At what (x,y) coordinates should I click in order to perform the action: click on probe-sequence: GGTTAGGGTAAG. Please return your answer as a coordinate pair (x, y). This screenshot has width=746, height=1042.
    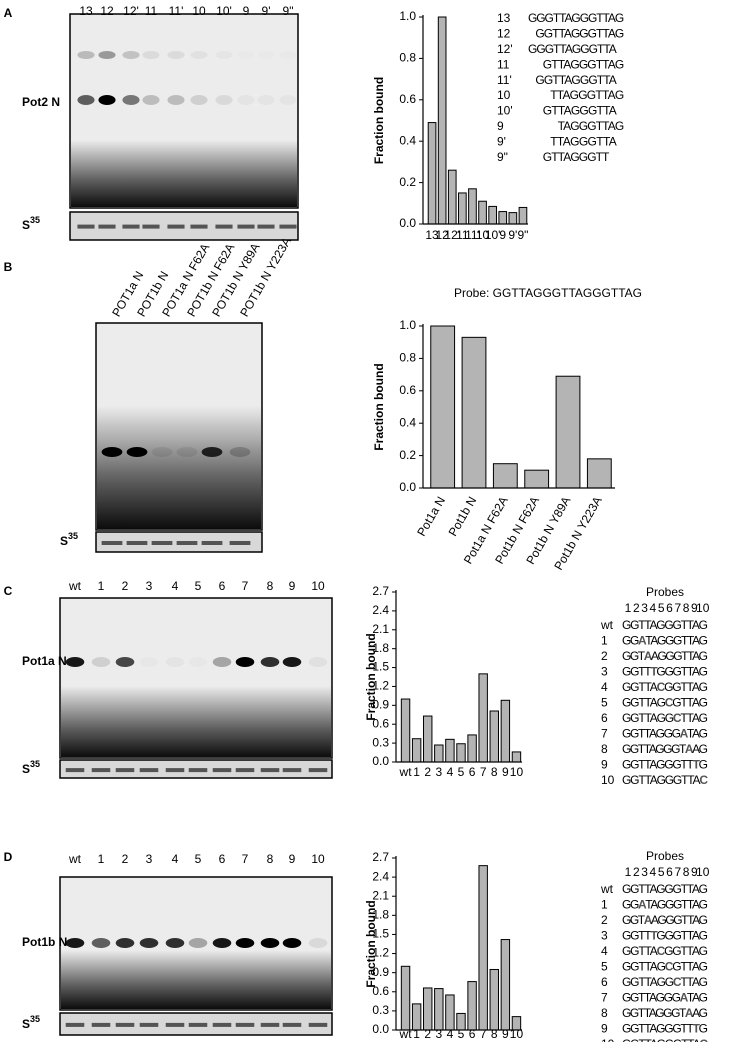
    Looking at the image, I should click on (665, 749).